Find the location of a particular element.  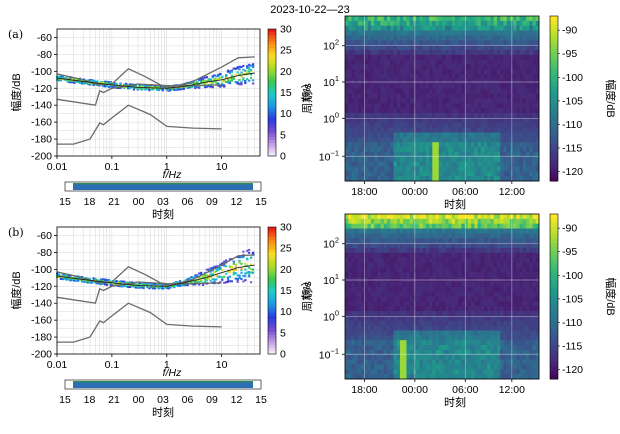

time-tick-label: 09 is located at coordinates (212, 202).